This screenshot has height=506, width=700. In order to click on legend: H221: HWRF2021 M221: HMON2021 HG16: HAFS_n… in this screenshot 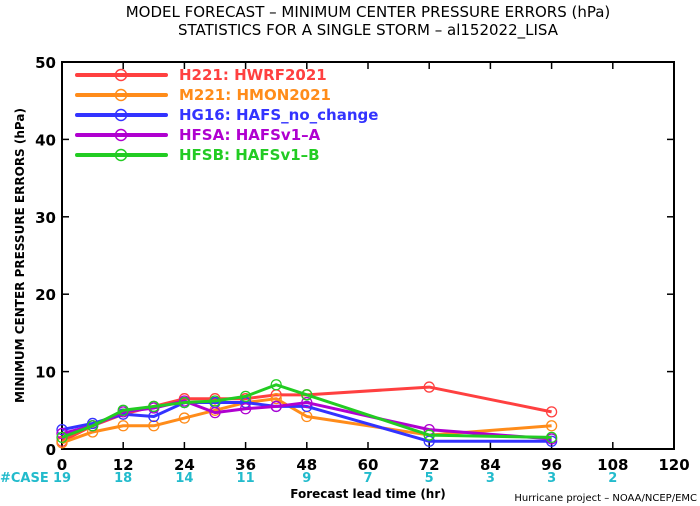, I will do `click(226, 115)`.